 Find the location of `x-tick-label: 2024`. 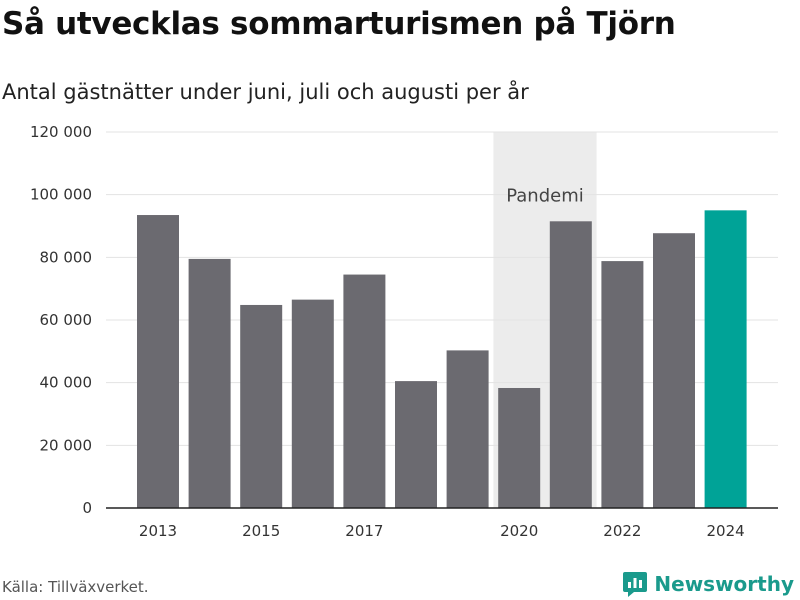

x-tick-label: 2024 is located at coordinates (726, 531).